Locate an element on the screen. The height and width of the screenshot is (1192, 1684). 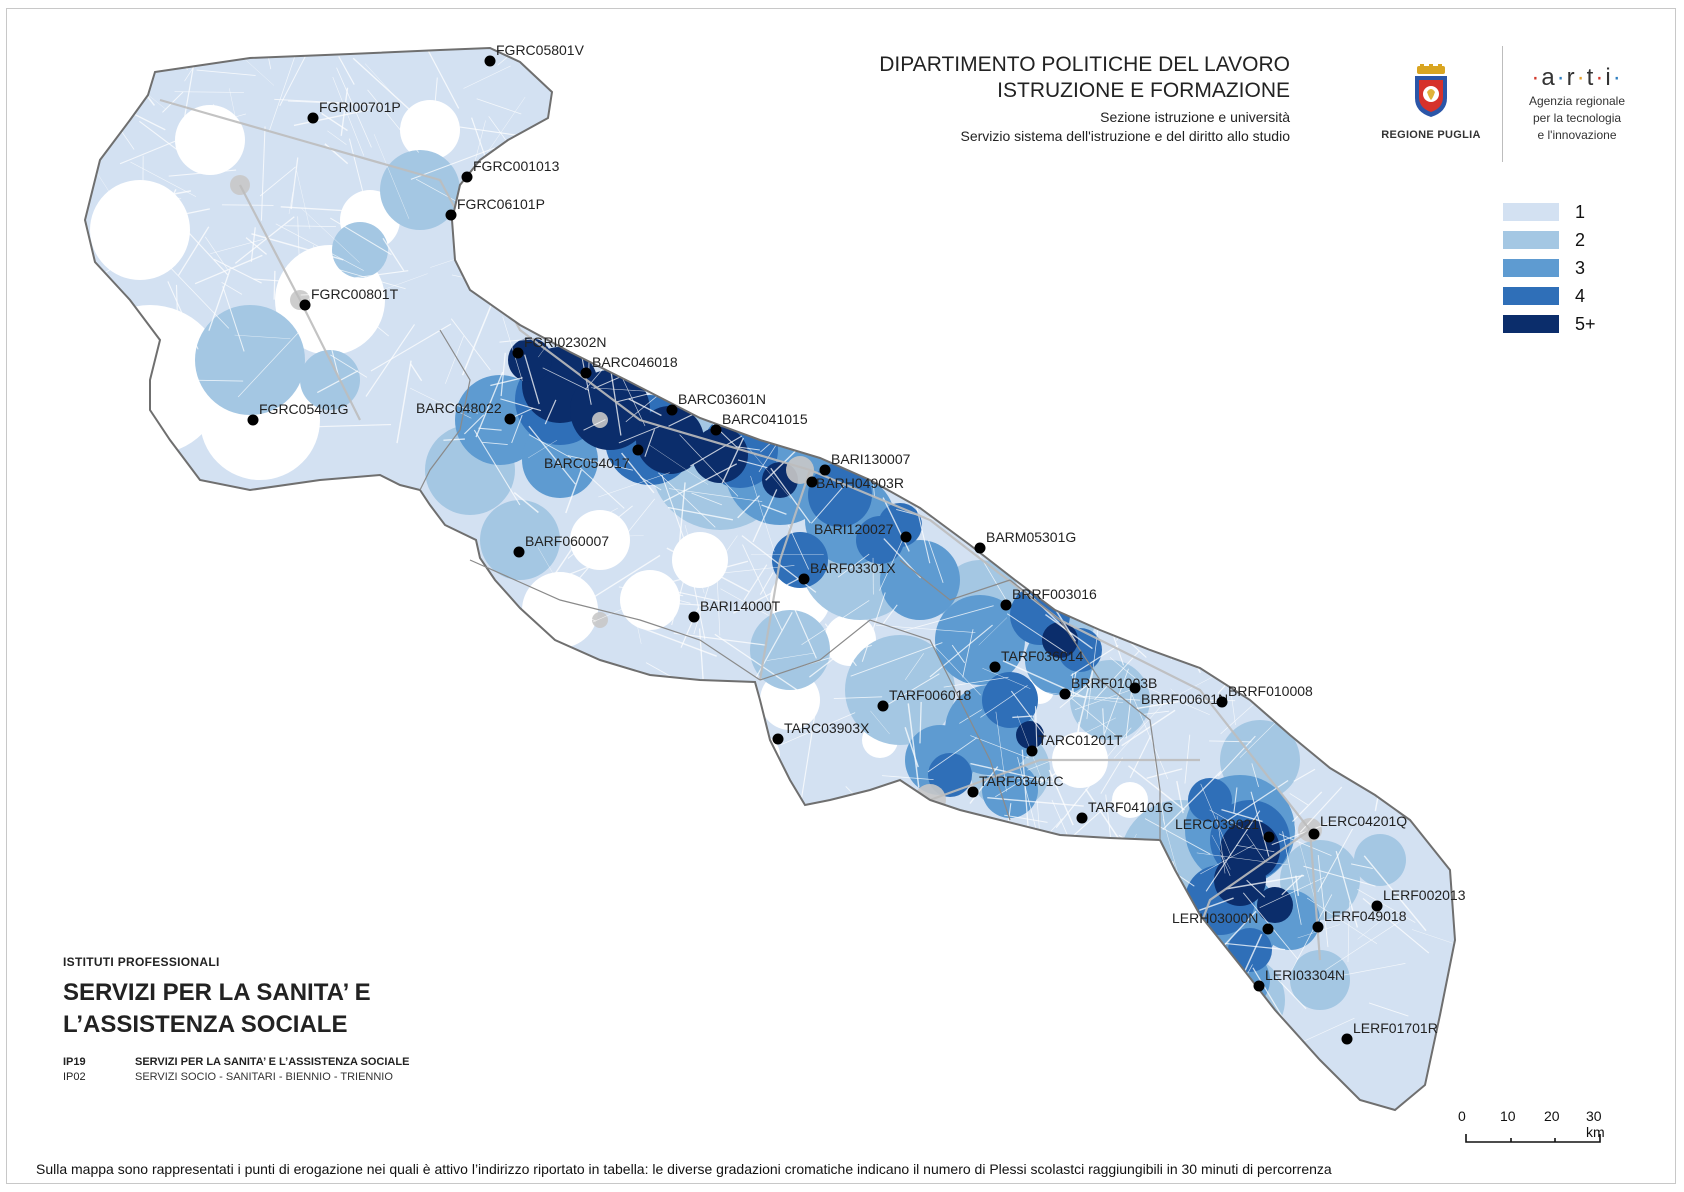
school-point-label: BRRF003016 is located at coordinates (1054, 594).